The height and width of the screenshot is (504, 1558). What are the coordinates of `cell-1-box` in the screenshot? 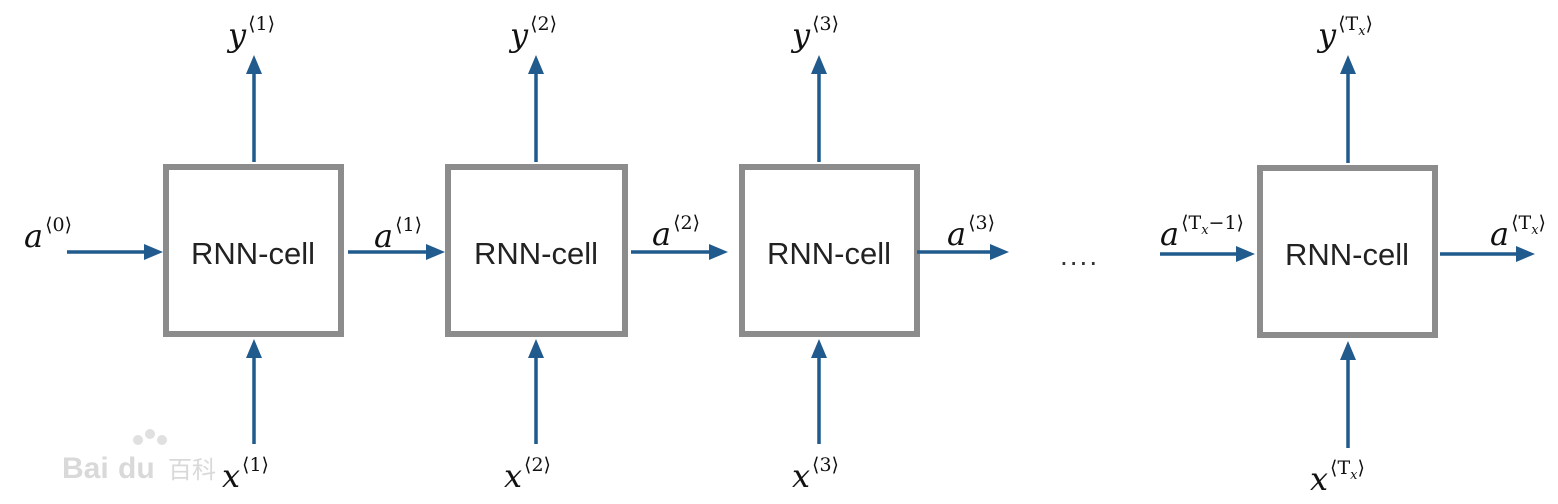 It's located at (253, 250).